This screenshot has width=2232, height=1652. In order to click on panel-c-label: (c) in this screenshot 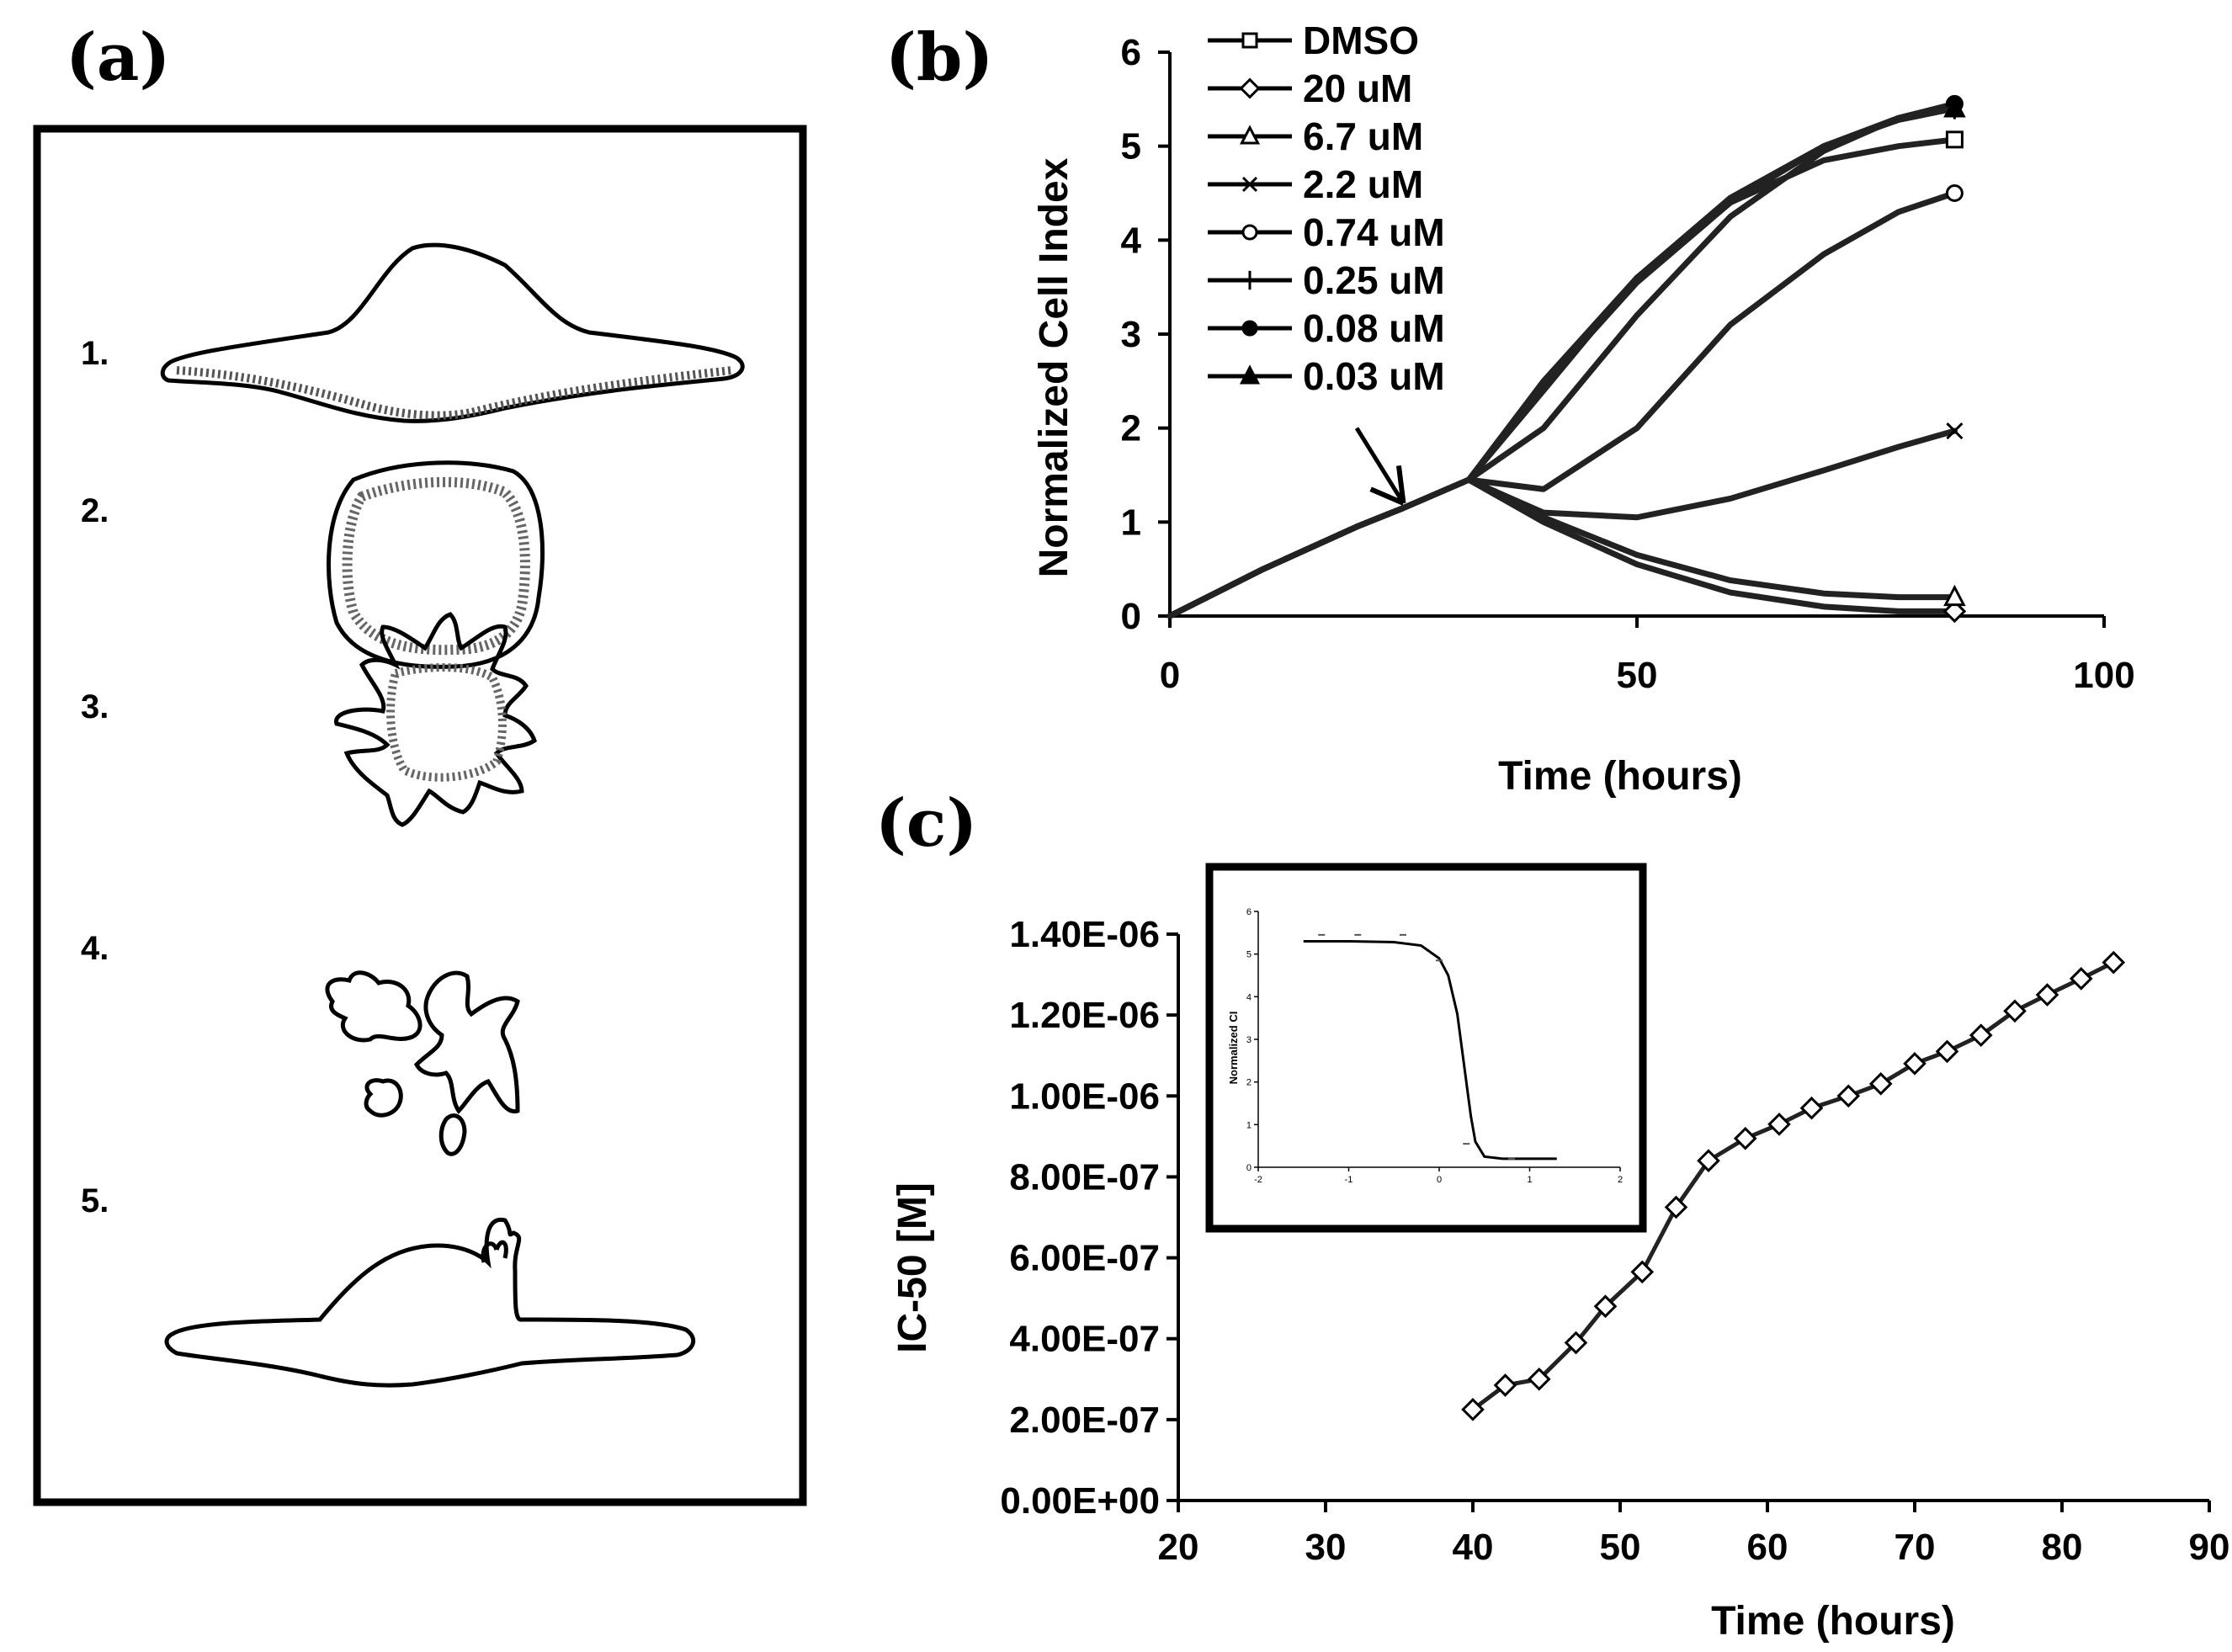, I will do `click(926, 823)`.